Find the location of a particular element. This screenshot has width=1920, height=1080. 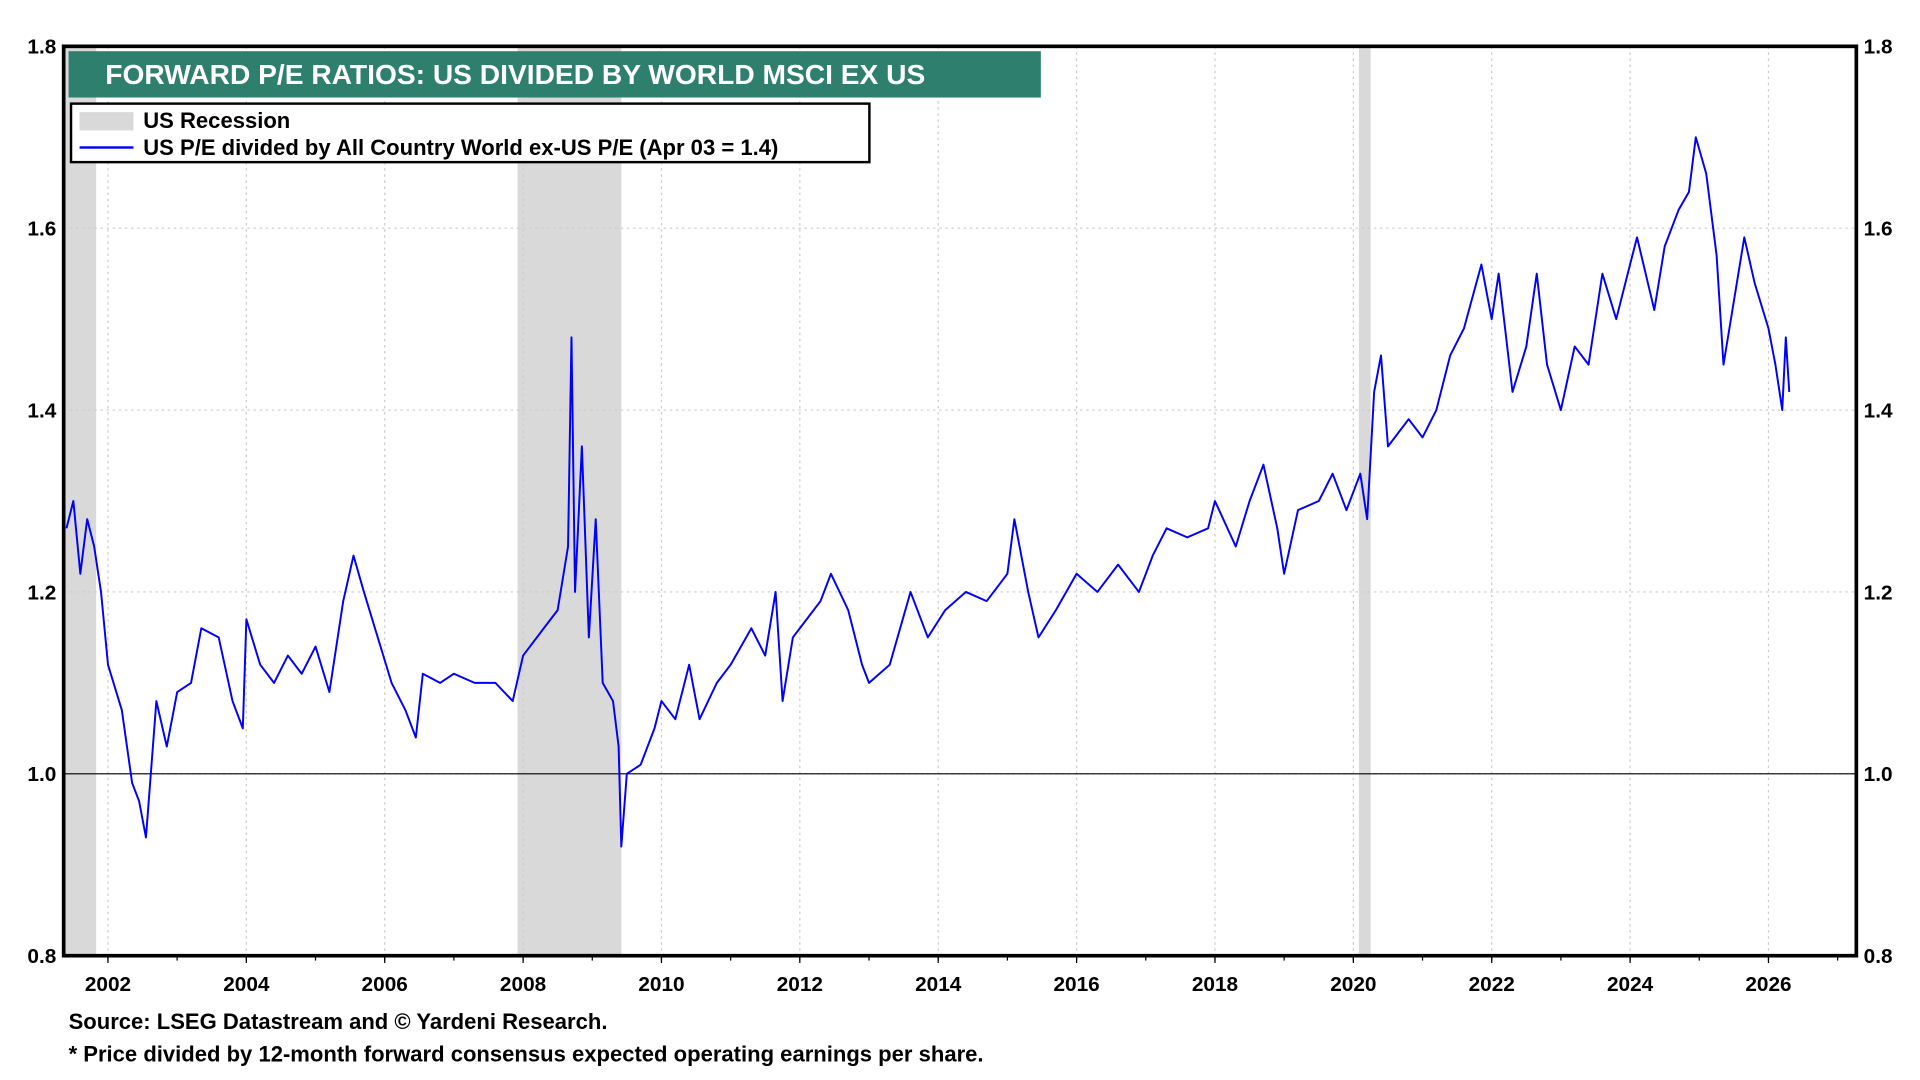

y-tick-label-right: 1.6 is located at coordinates (1878, 229).